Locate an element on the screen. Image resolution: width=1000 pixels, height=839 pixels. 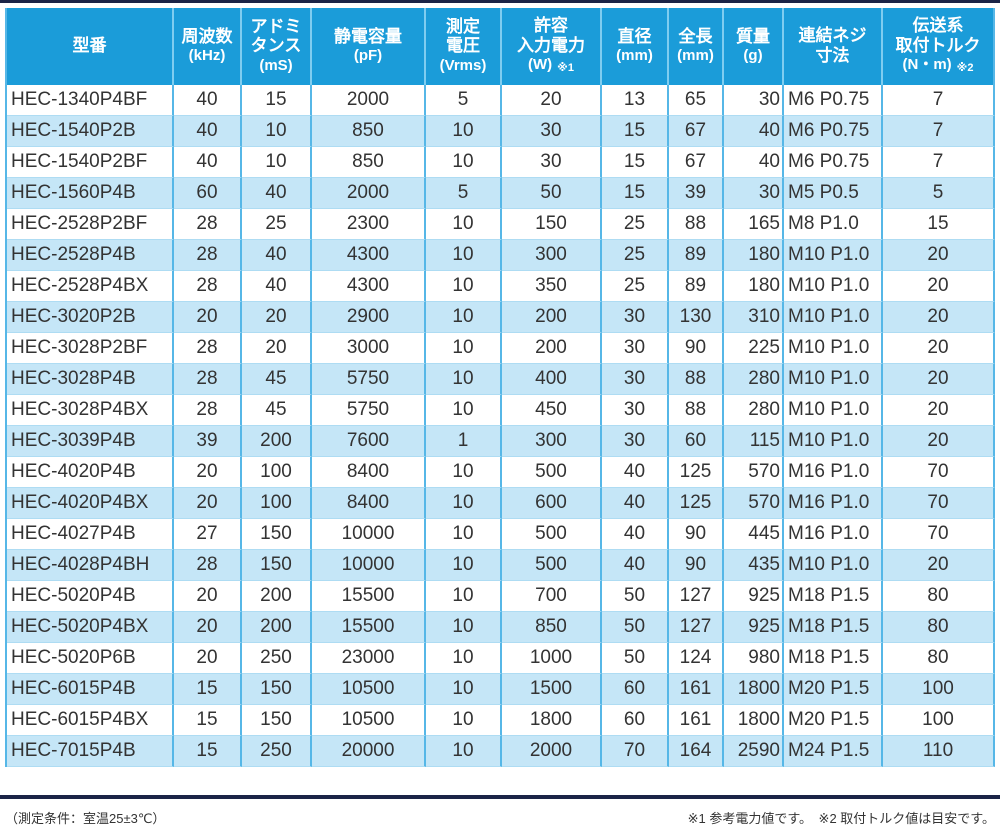
cell-power: 1800 is located at coordinates (552, 720).